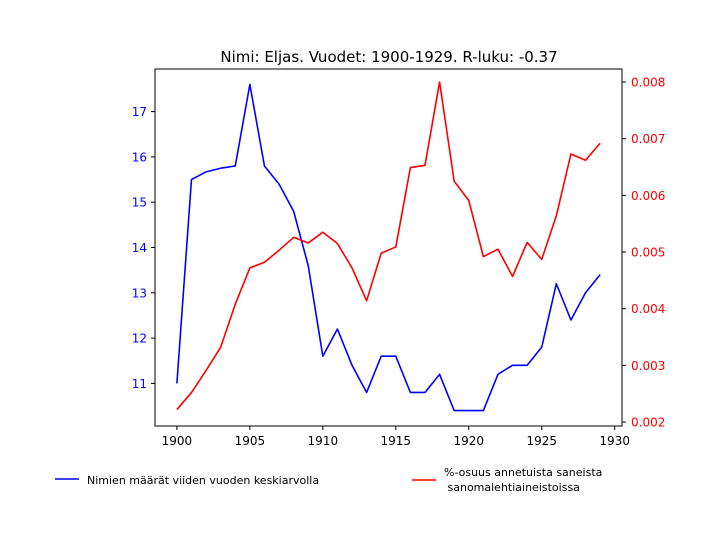 This screenshot has height=548, width=721. Describe the element at coordinates (648, 309) in the screenshot. I see `y-right-tick-label: 0.004` at that location.